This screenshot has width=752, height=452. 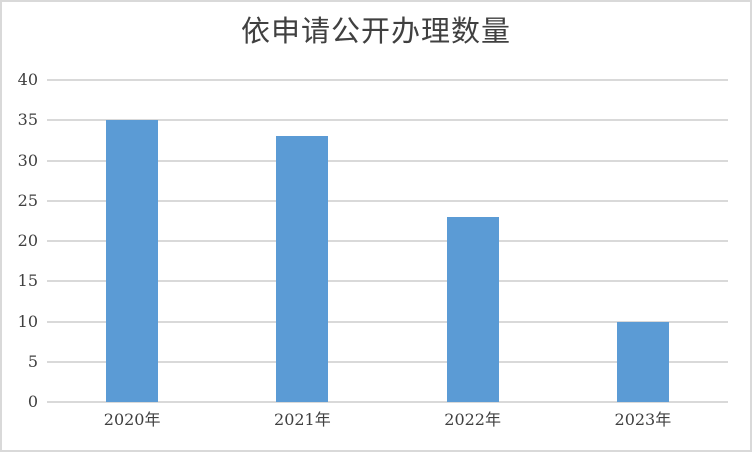 I want to click on x-tick-label: 2021年, so click(x=302, y=419).